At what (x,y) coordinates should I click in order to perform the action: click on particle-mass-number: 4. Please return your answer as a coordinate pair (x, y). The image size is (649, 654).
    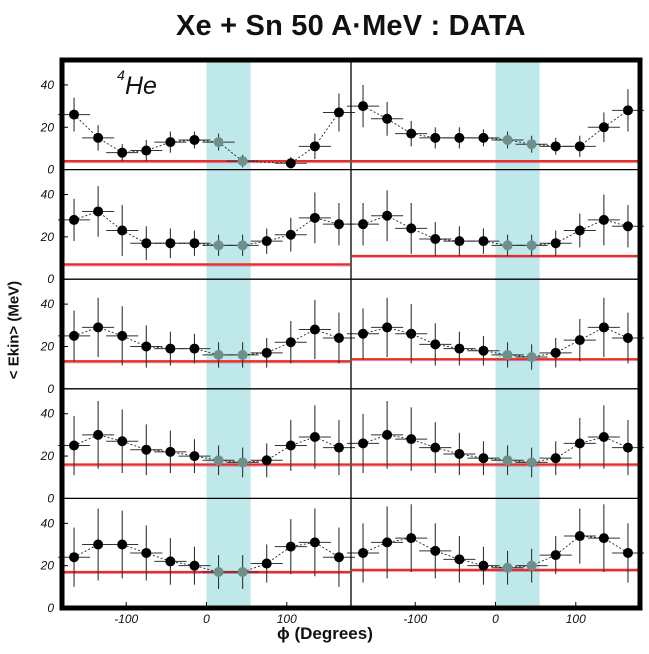
    Looking at the image, I should click on (121, 75).